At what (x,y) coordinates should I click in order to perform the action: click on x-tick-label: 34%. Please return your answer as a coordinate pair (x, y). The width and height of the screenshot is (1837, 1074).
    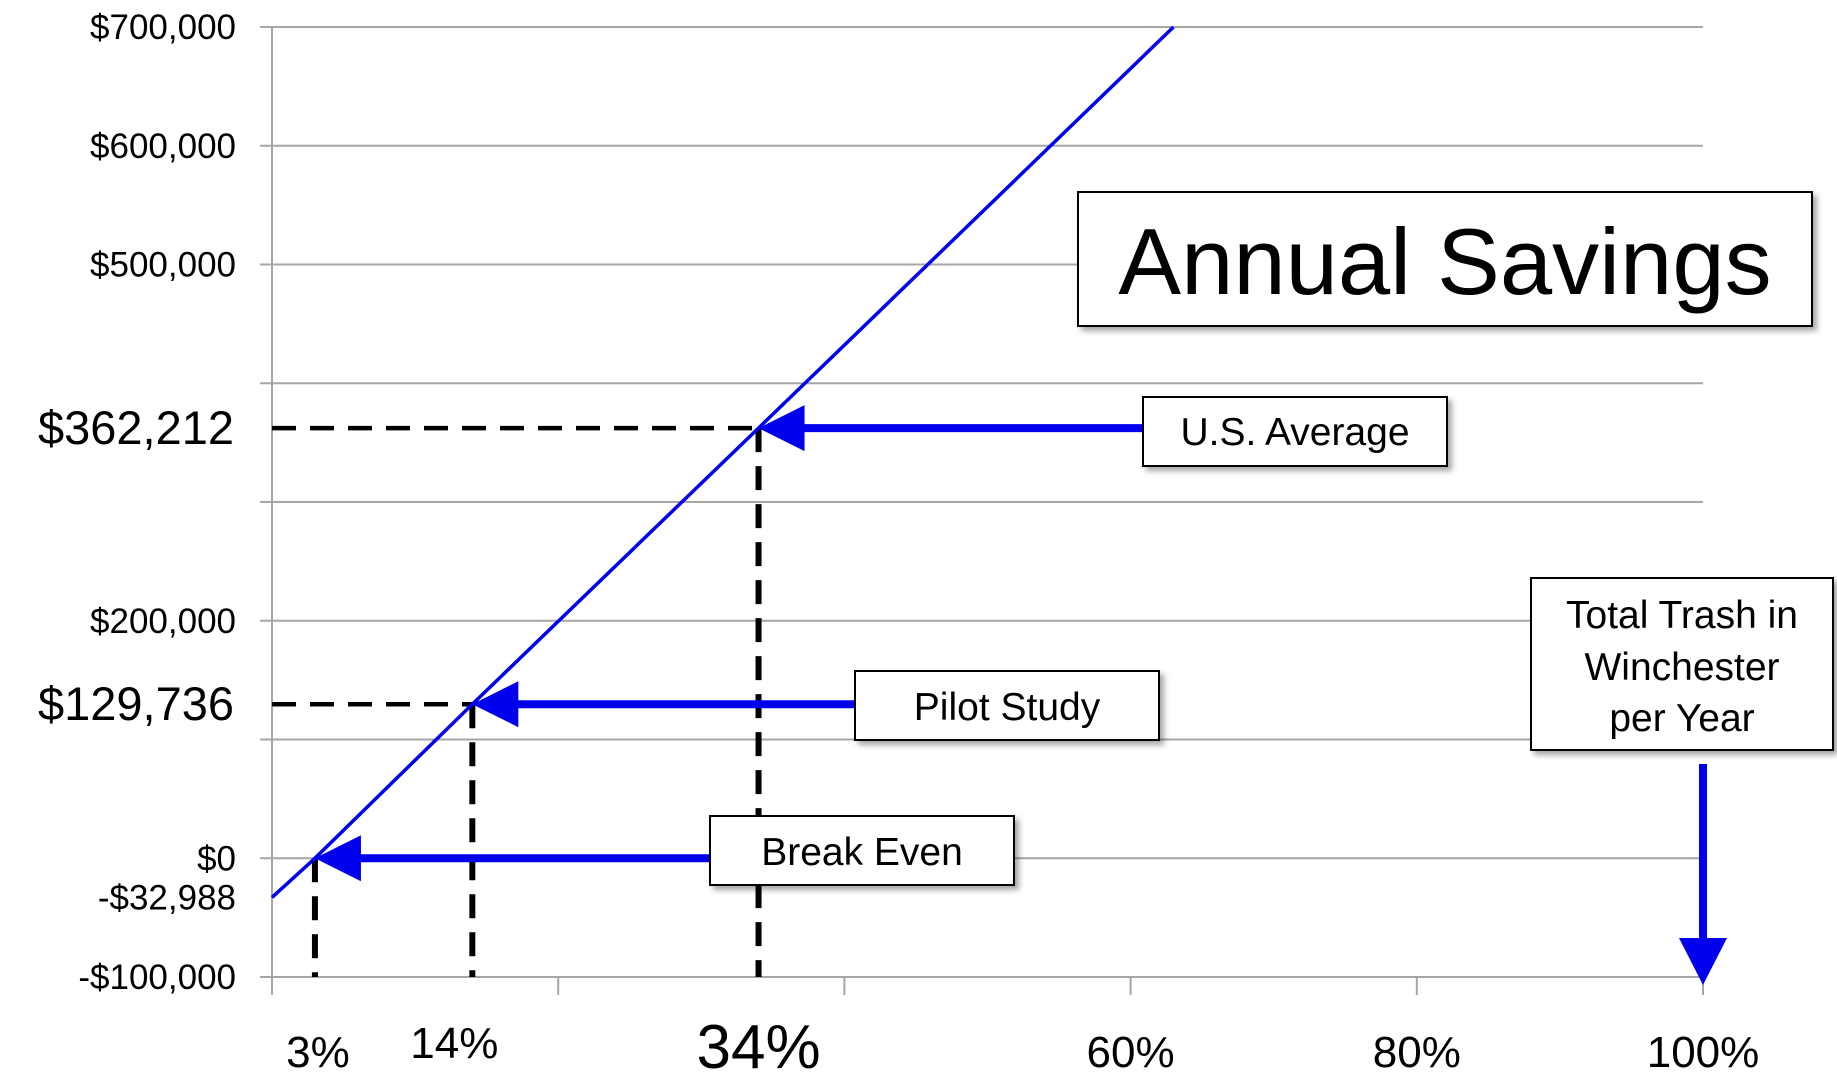
    Looking at the image, I should click on (758, 1043).